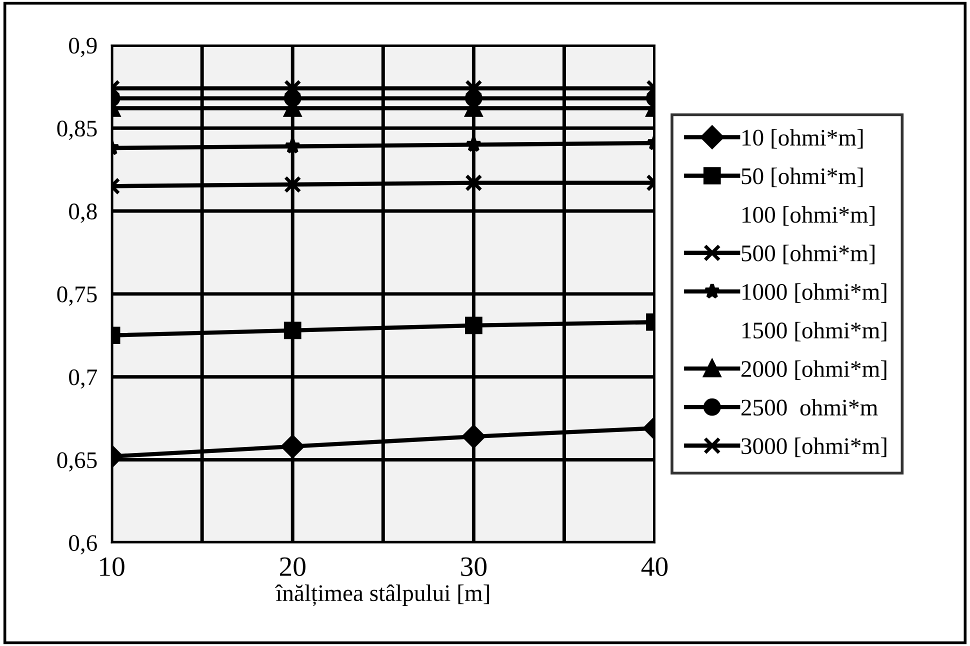  Describe the element at coordinates (83, 48) in the screenshot. I see `y-tick-label: 0,9` at that location.